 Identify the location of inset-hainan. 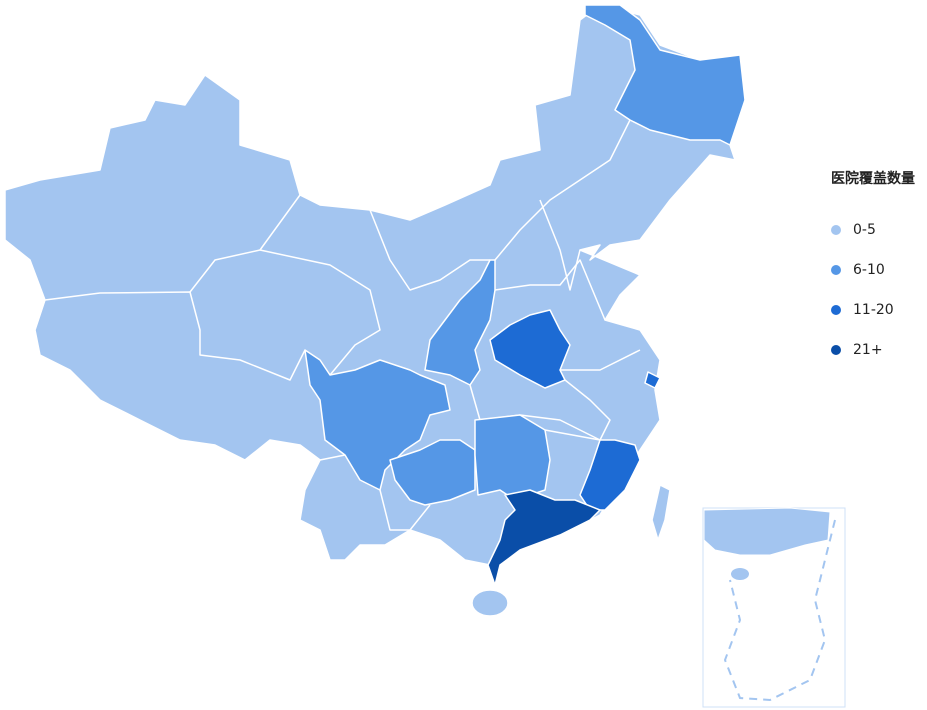
(740, 574).